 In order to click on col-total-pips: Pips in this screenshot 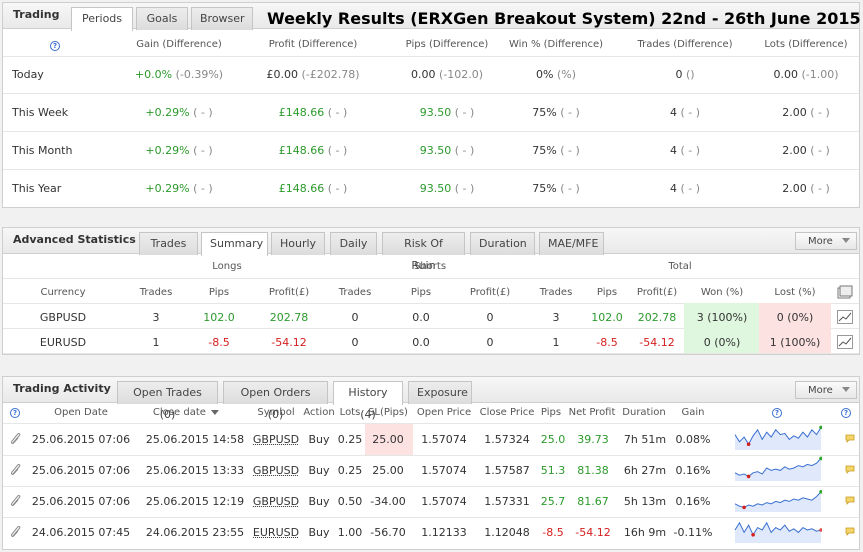, I will do `click(607, 292)`.